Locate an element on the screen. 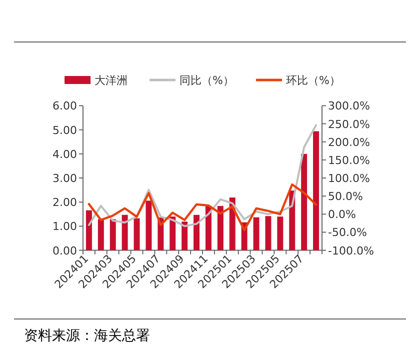  legend-label: 环比（%） is located at coordinates (313, 80).